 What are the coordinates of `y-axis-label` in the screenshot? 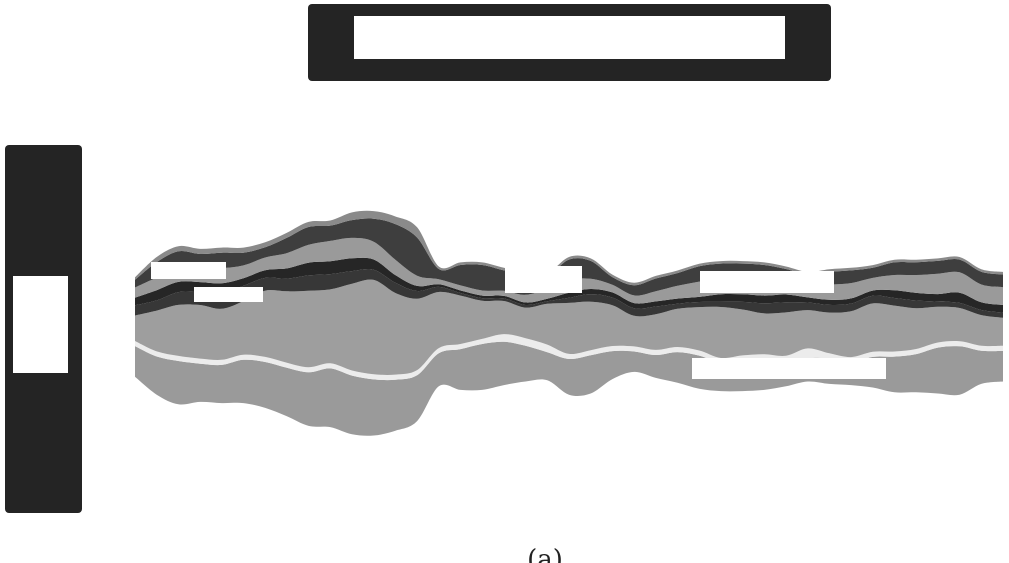 It's located at (40, 324).